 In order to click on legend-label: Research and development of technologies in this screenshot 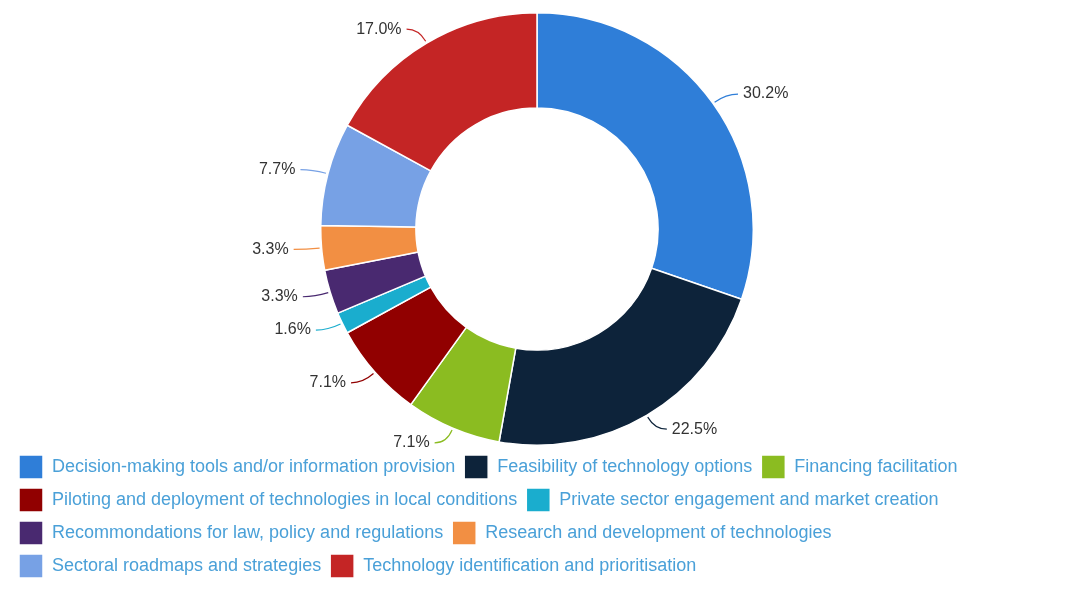, I will do `click(658, 531)`.